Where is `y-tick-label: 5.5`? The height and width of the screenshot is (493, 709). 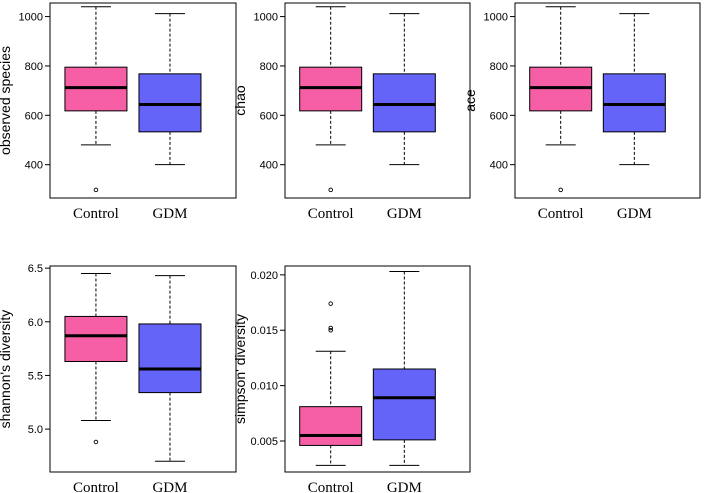 y-tick-label: 5.5 is located at coordinates (35, 376).